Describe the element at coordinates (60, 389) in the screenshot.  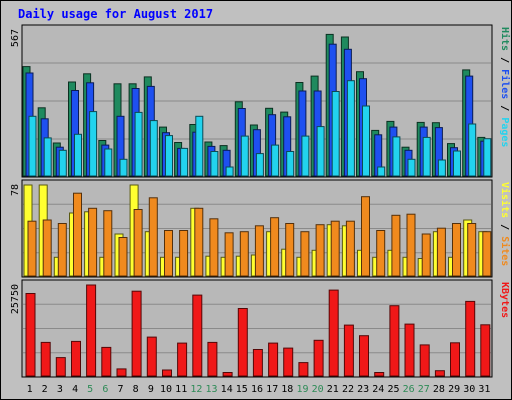
I see `x-label-day-3: 3` at that location.